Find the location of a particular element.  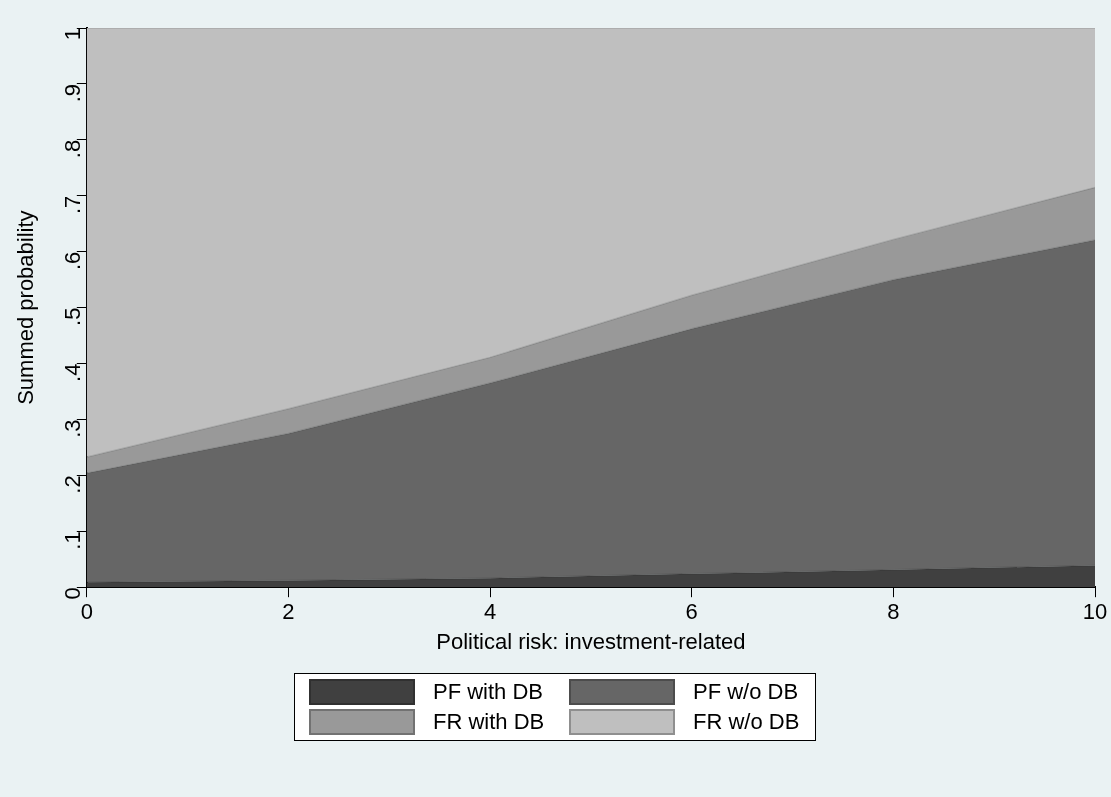

y-tick-label: .5 is located at coordinates (72, 316).